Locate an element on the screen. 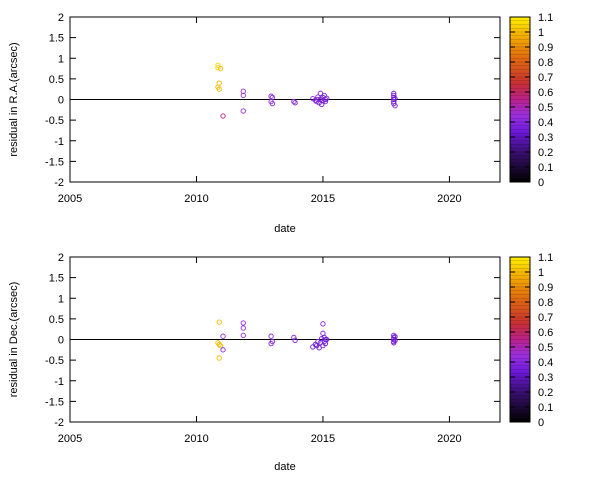  y-axis-label: residual in R.A.(arcsec) is located at coordinates (14, 99).